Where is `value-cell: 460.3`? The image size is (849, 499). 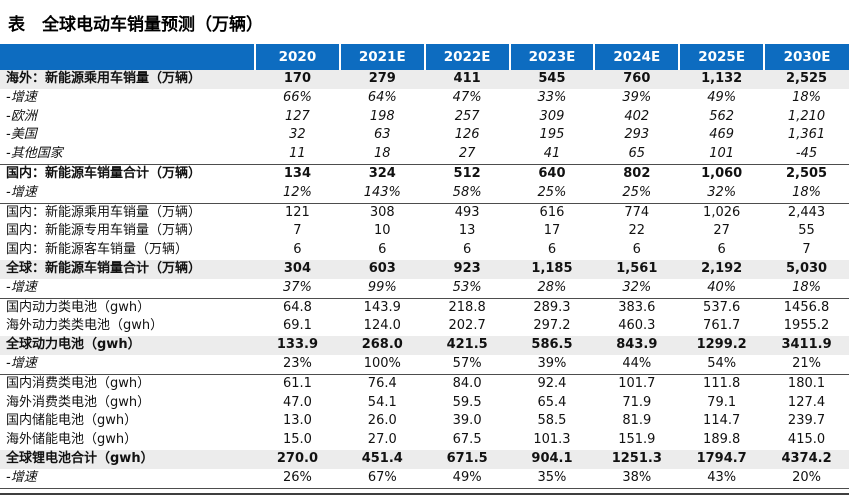 value-cell: 460.3 is located at coordinates (637, 326).